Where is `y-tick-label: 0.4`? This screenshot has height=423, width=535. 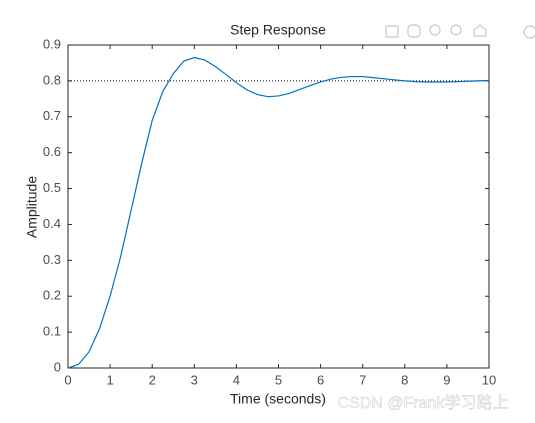
y-tick-label: 0.4 is located at coordinates (52, 223).